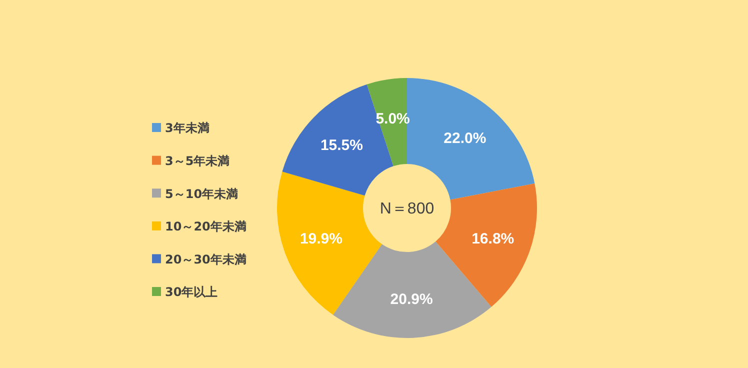 This screenshot has width=748, height=368. I want to click on legend-label: 5～10年未満, so click(201, 193).